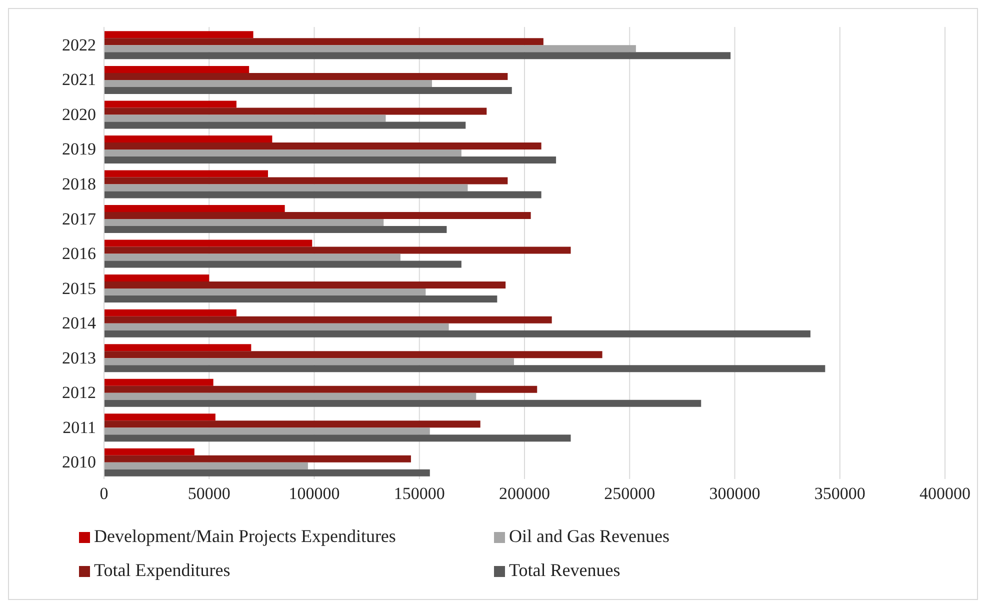 The image size is (987, 612). I want to click on legend-label: Development/Main Projects Expenditures, so click(245, 536).